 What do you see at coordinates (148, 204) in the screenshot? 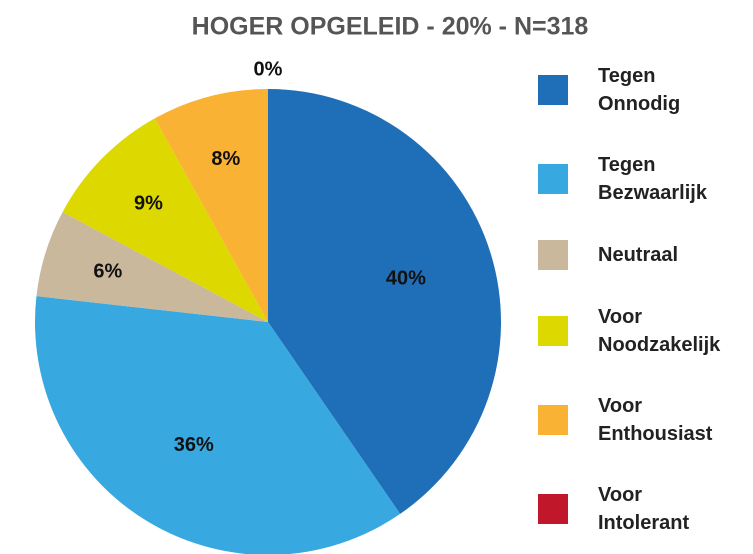
I see `data-label: 9%` at bounding box center [148, 204].